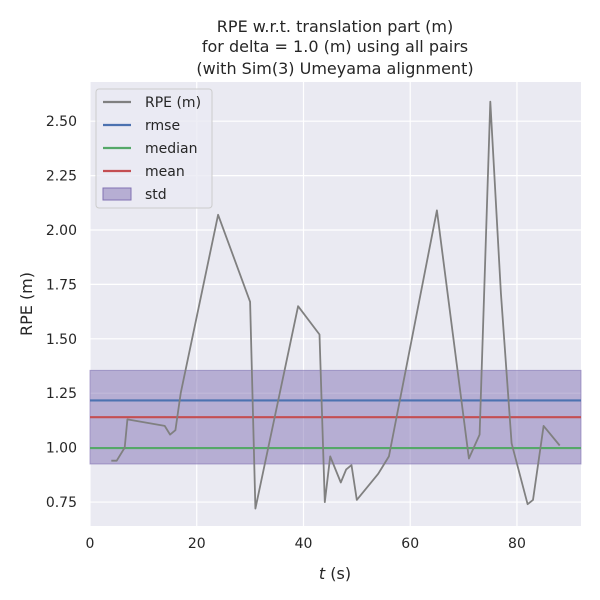  I want to click on legend-label: median, so click(171, 149).